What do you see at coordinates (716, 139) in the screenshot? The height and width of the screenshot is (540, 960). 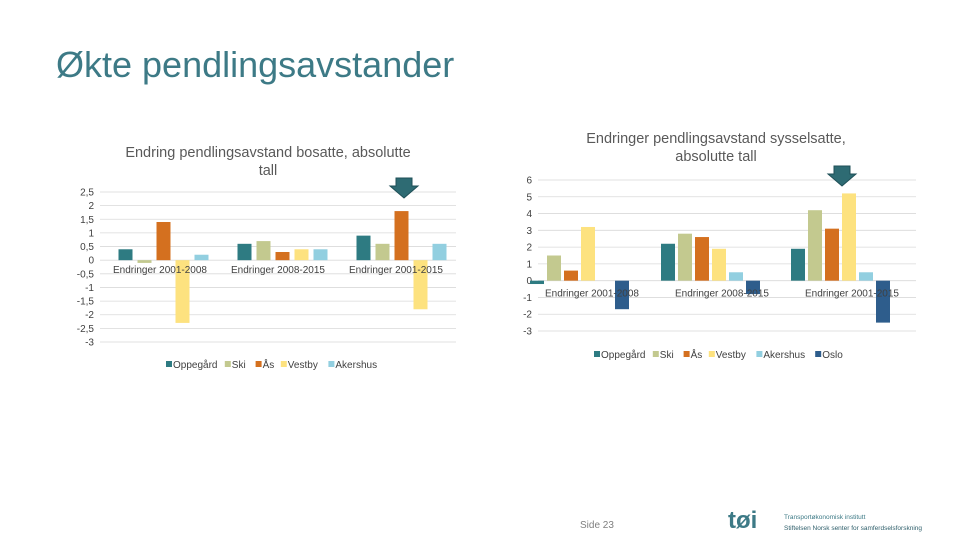 I see `sysselsatte-chart-title-line: Endringer pendlingsavstand sysselsatte,` at bounding box center [716, 139].